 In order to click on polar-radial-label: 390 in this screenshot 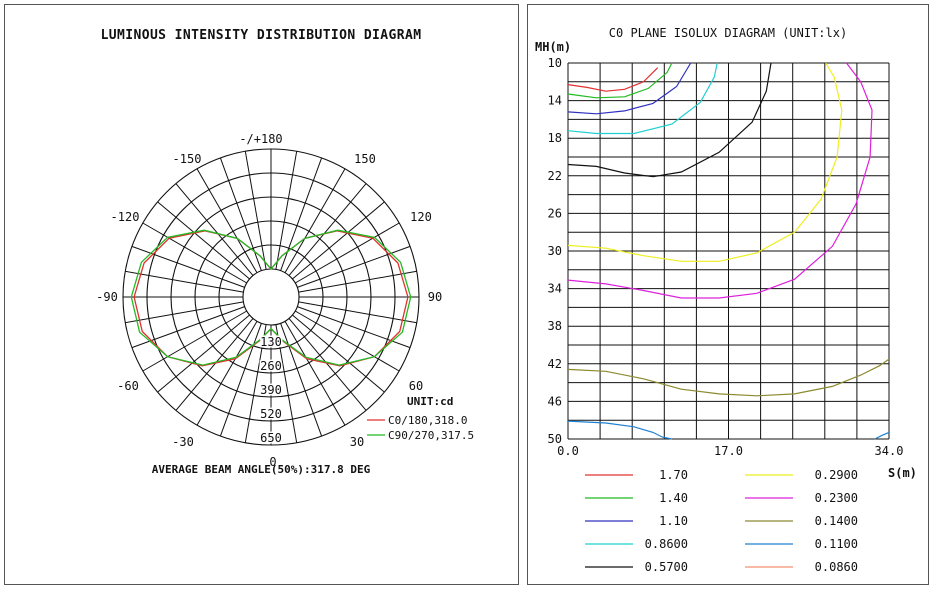, I will do `click(271, 390)`.